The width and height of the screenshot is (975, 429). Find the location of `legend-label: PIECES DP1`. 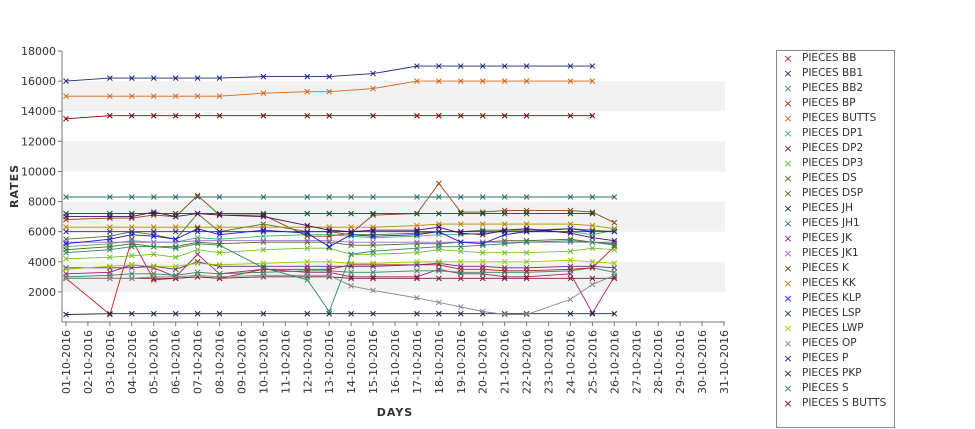

legend-label: PIECES DP1 is located at coordinates (833, 133).